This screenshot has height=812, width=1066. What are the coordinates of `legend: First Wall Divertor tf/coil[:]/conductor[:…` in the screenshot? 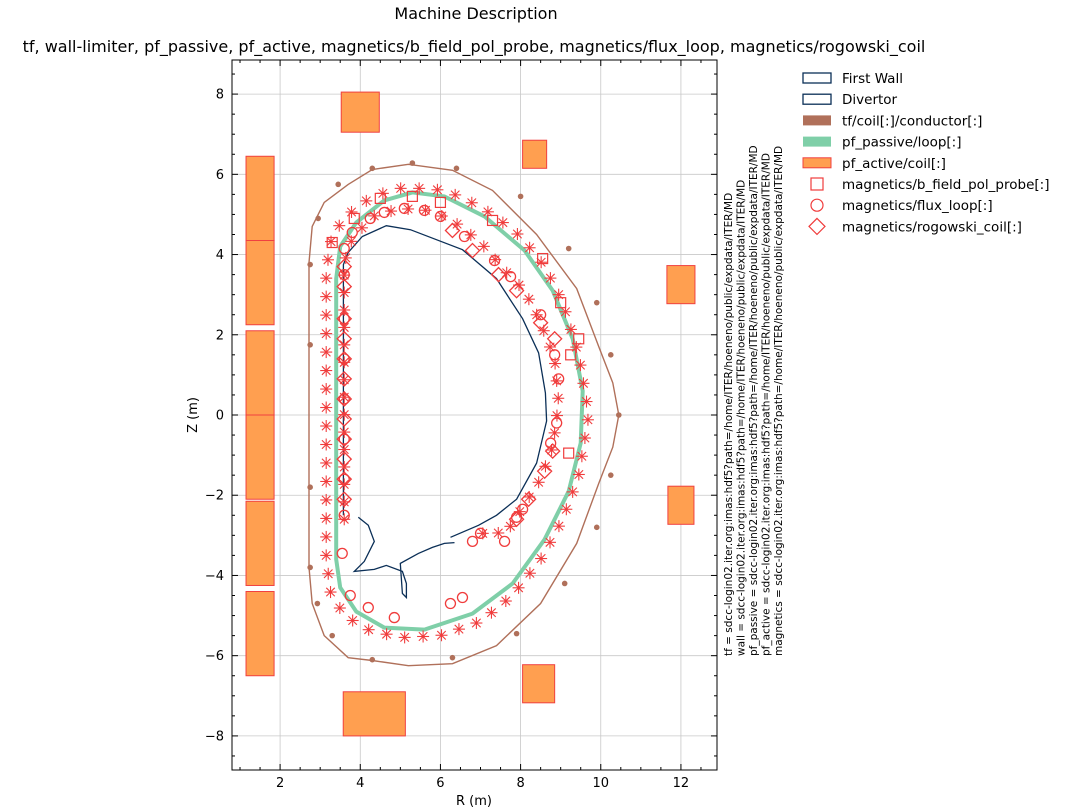 It's located at (925, 153).